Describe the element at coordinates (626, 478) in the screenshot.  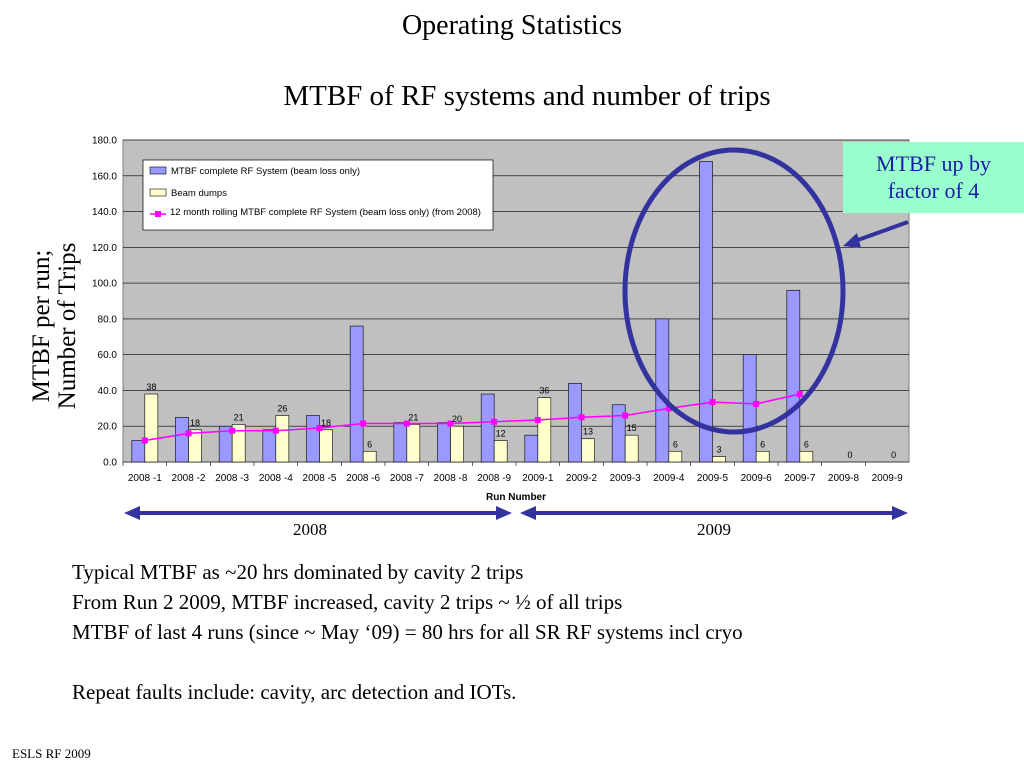
I see `x-tick-label: 2009-3` at that location.